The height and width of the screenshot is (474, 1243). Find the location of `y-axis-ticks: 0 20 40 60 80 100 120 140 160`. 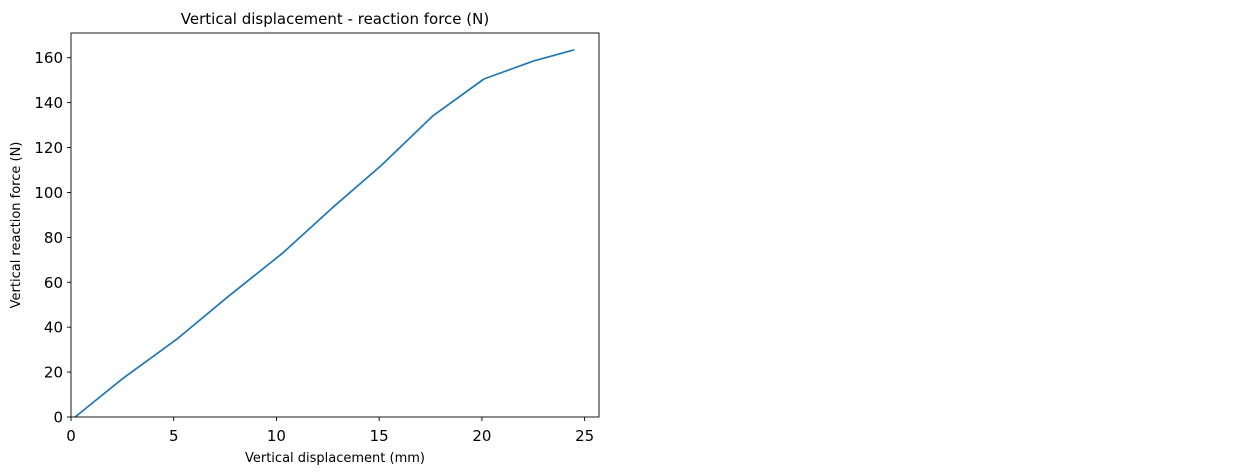

y-axis-ticks: 0 20 40 60 80 100 120 140 160 is located at coordinates (52, 238).